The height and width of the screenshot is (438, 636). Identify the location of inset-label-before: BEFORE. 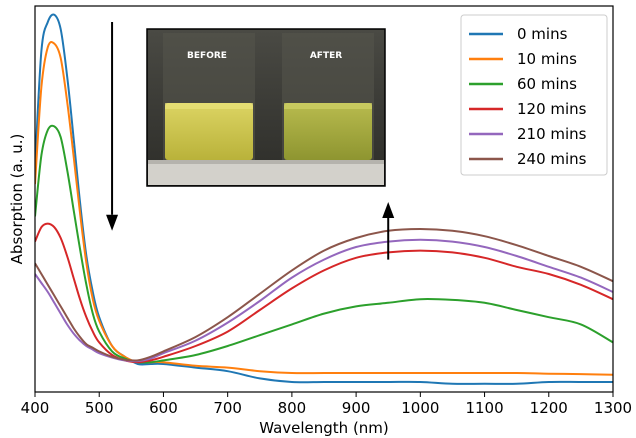
(207, 56).